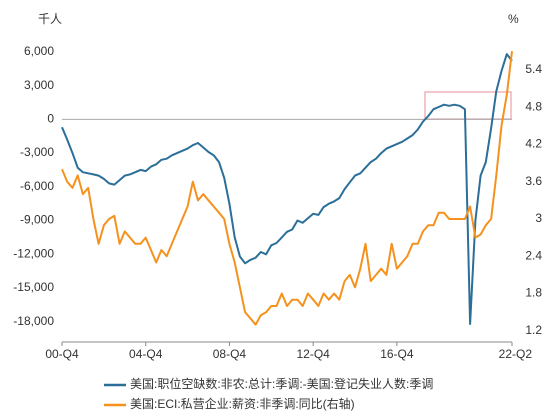  I want to click on y-tick-label: -15,000, so click(33, 287).